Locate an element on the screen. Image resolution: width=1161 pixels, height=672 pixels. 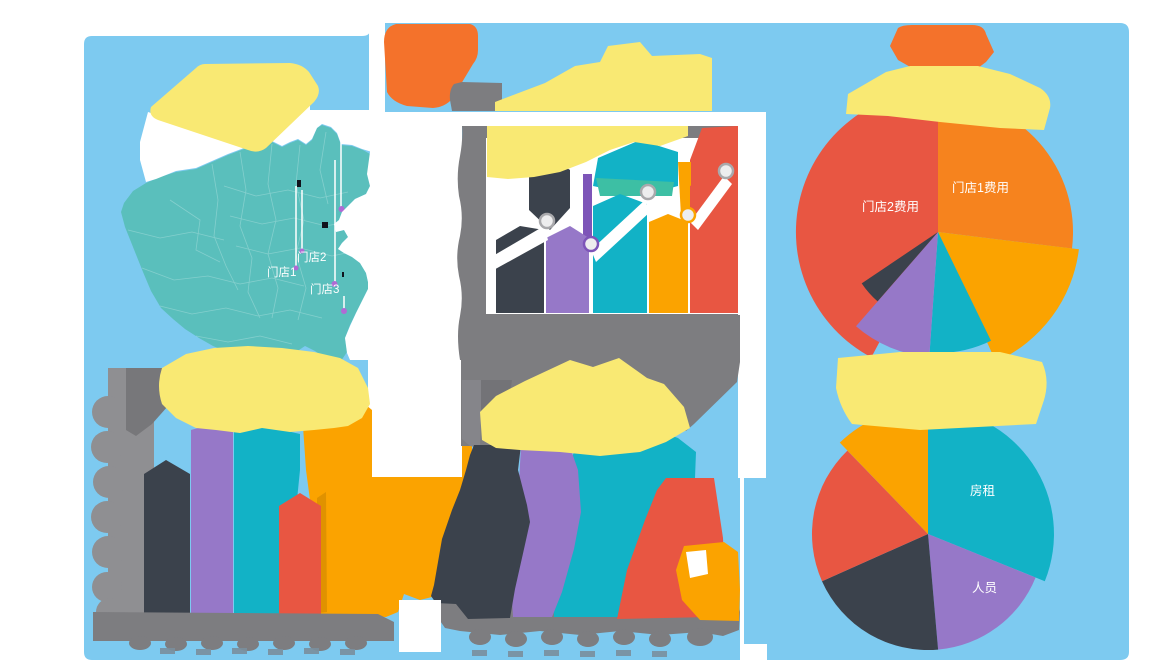
svg-text: 门店1费用 is located at coordinates (980, 187).